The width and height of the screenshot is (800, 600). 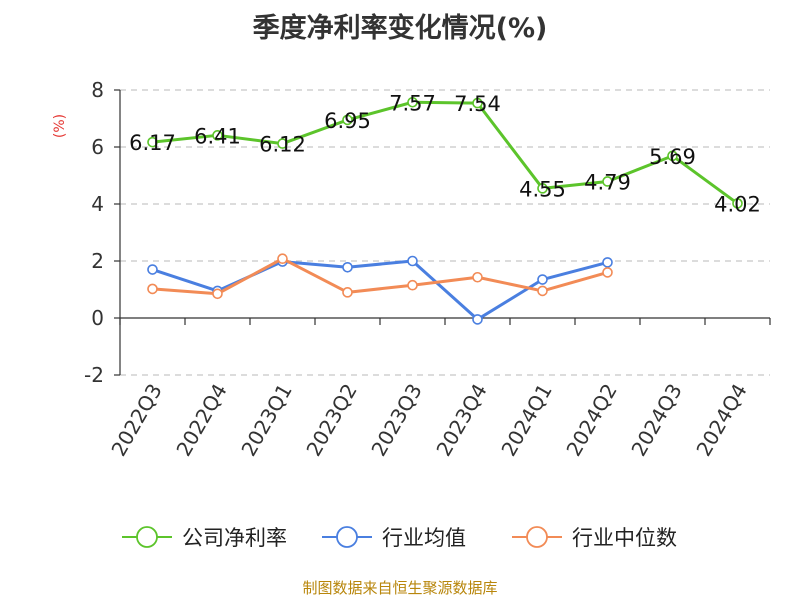 I want to click on data-label: 4.02, so click(x=737, y=204).